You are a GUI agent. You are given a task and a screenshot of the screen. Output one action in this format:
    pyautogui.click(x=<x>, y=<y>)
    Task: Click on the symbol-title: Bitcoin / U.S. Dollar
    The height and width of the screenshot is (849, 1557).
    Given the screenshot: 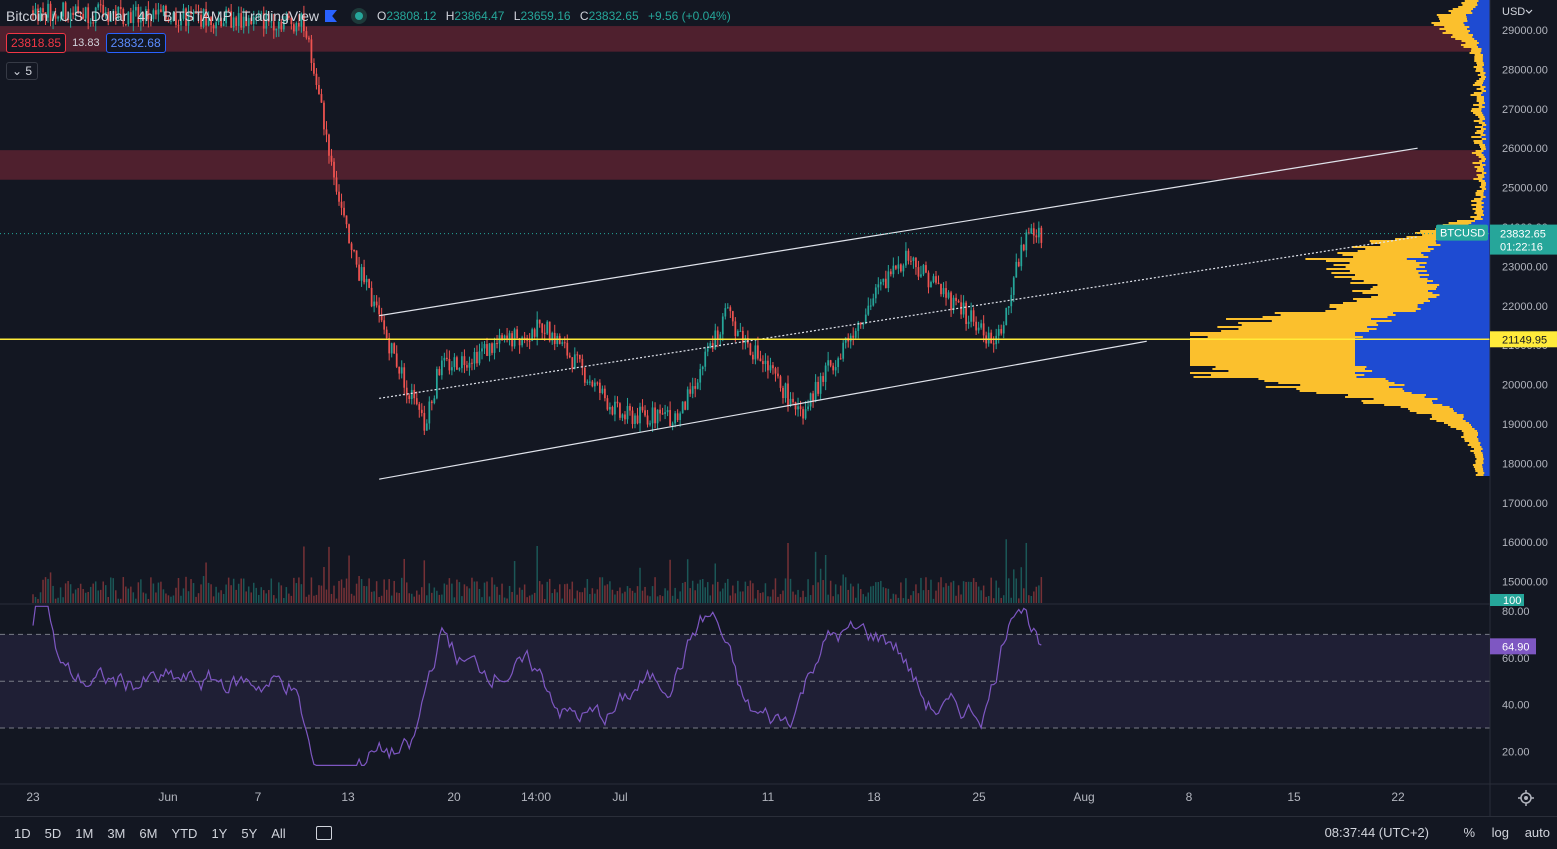 What is the action you would take?
    pyautogui.click(x=67, y=16)
    